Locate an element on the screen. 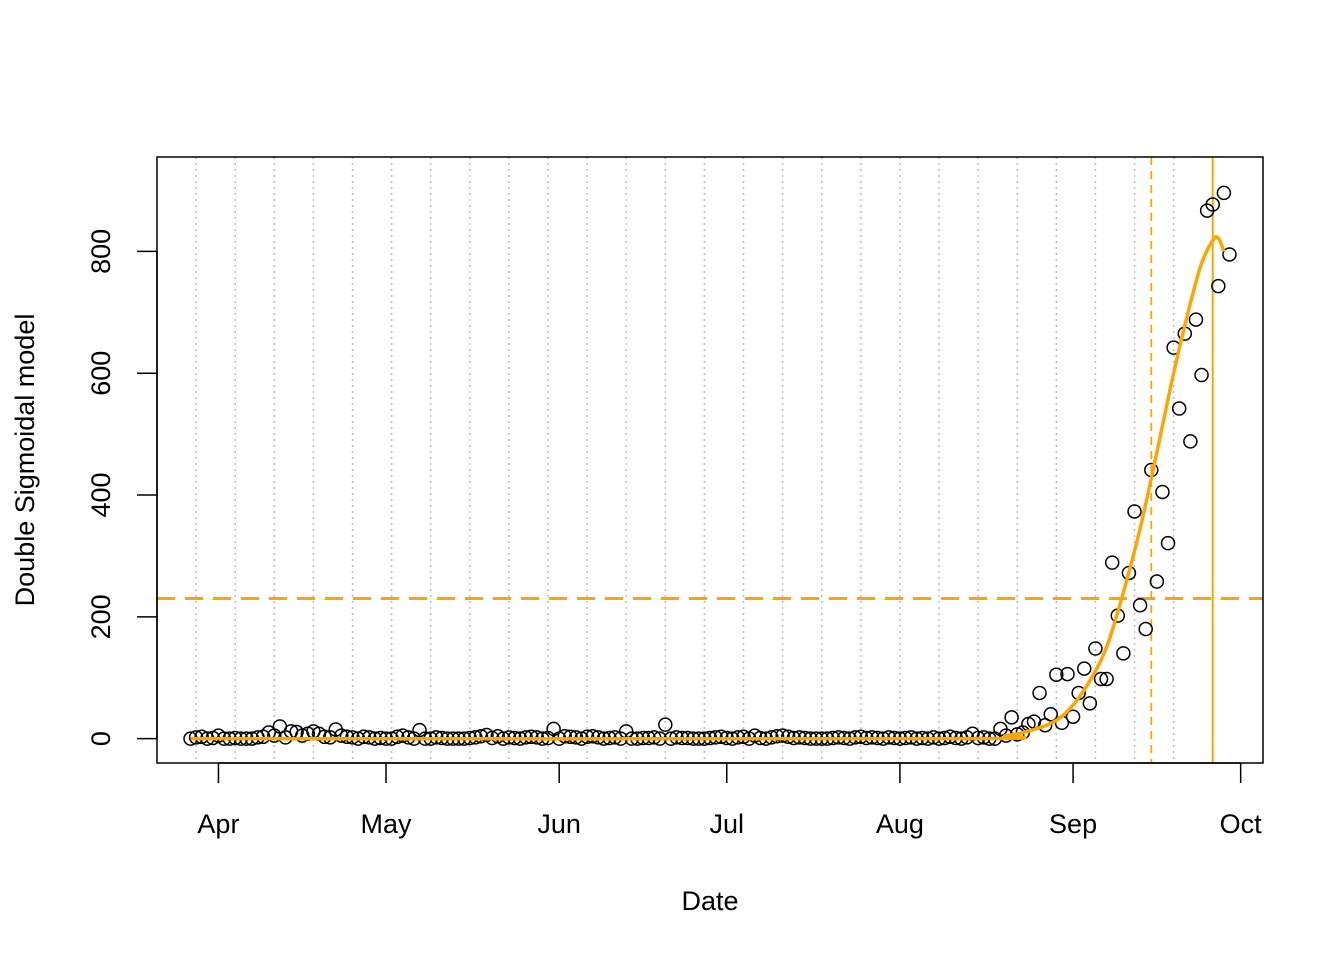  x-tick-label: May is located at coordinates (387, 824).